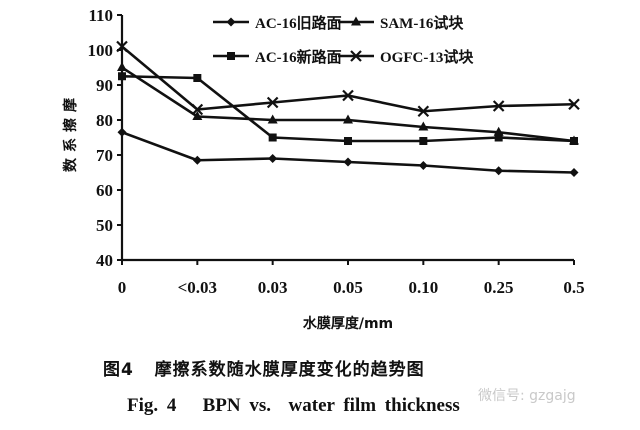  I want to click on y-axis-ticks: 40 50 60 70 80 90 100 110, so click(105, 138).